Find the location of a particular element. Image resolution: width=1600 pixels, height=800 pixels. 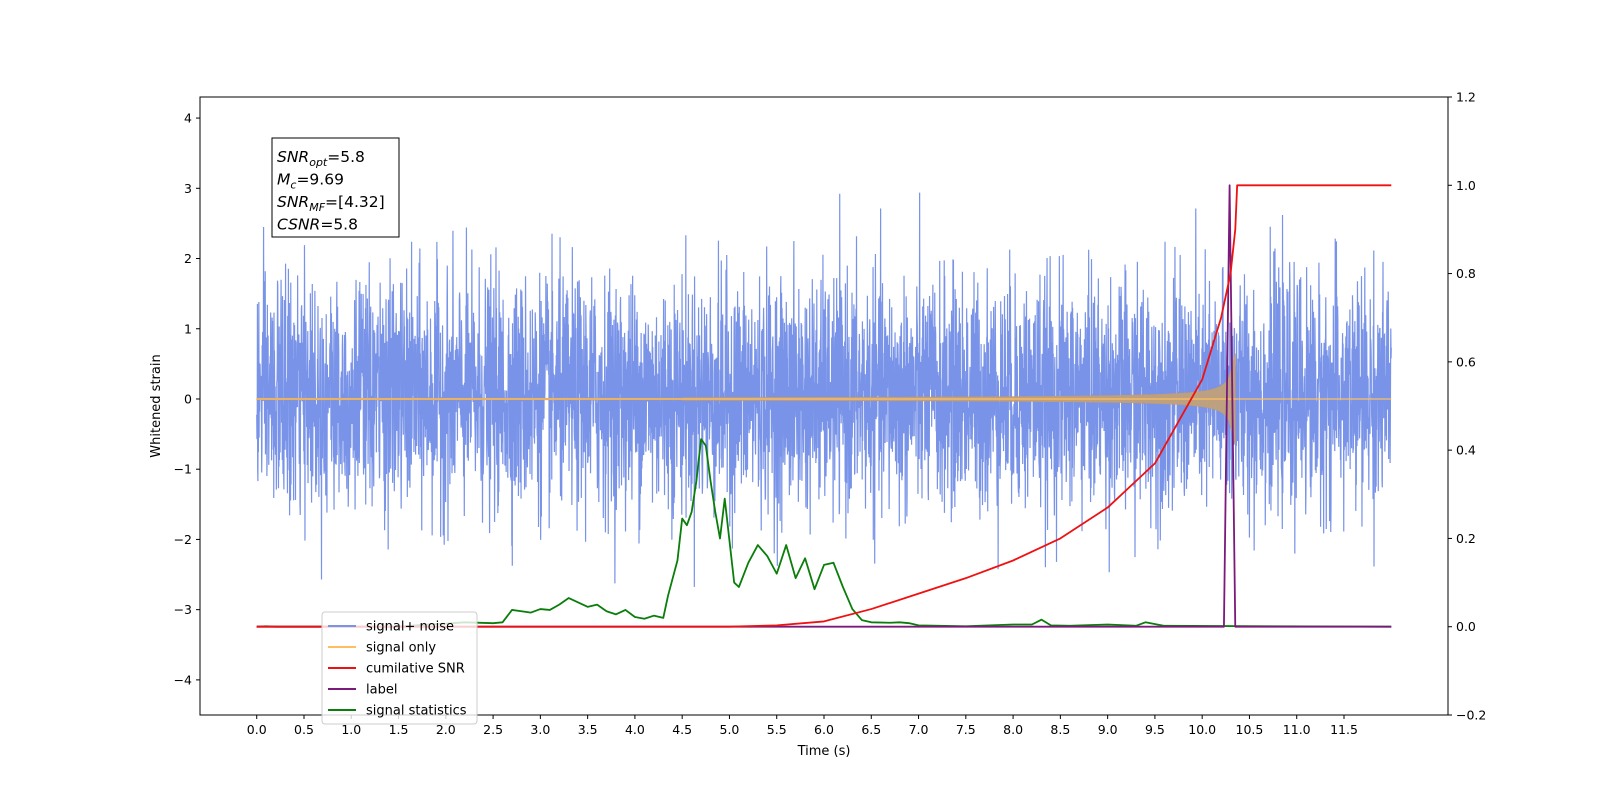

y-left-tick-label: 1 is located at coordinates (188, 328).